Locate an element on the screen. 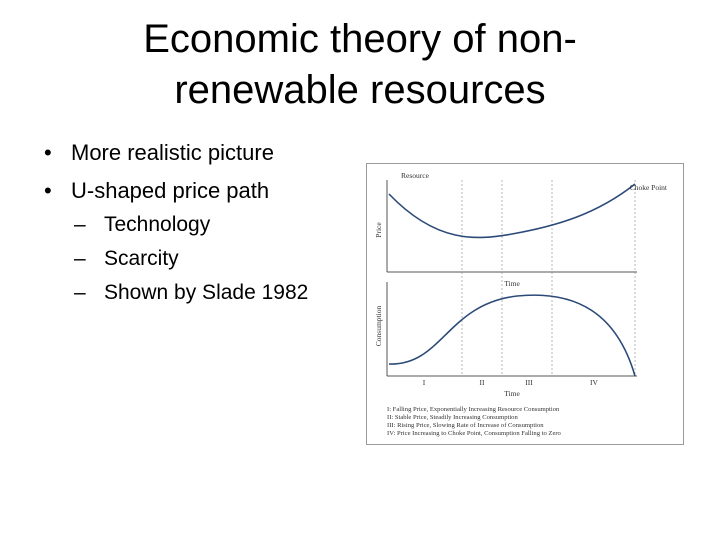 This screenshot has width=720, height=540. time-label-top: Time is located at coordinates (512, 283).